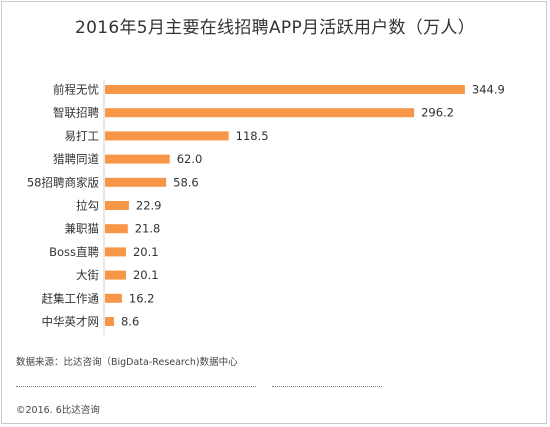 Image resolution: width=550 pixels, height=427 pixels. What do you see at coordinates (130, 322) in the screenshot?
I see `value-label: 8.6` at bounding box center [130, 322].